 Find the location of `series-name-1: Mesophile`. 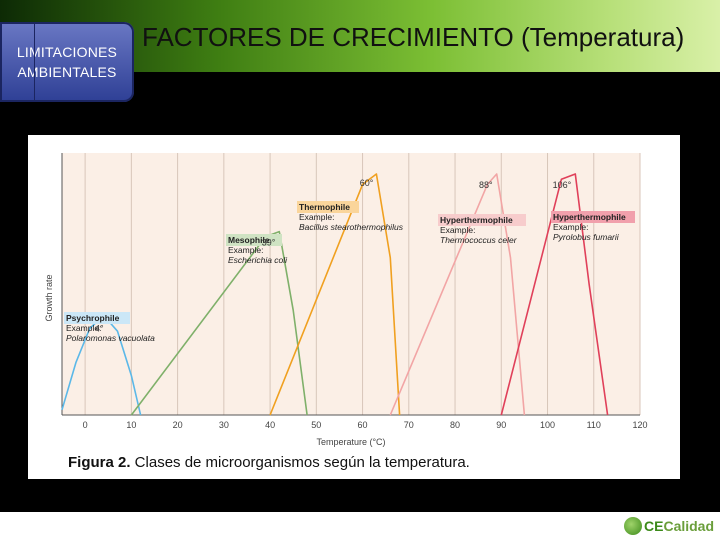

series-name-1: Mesophile is located at coordinates (249, 240).